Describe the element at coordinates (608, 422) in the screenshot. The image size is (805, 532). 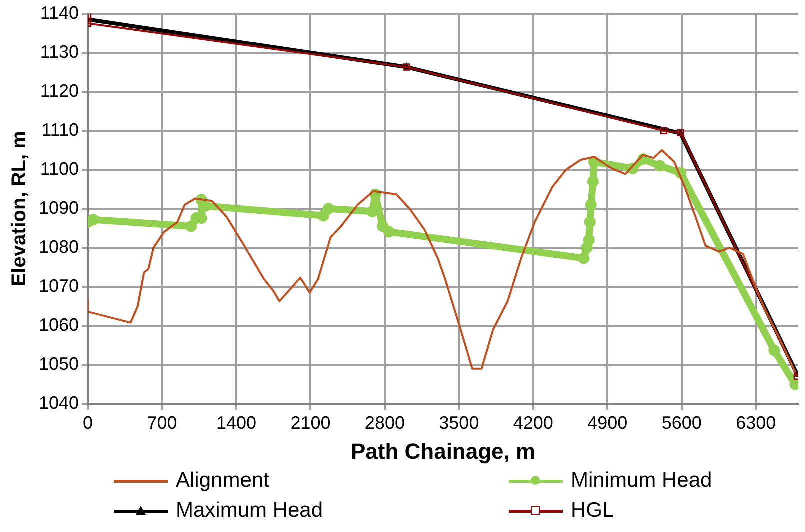
I see `x-tick-label: 4900` at that location.